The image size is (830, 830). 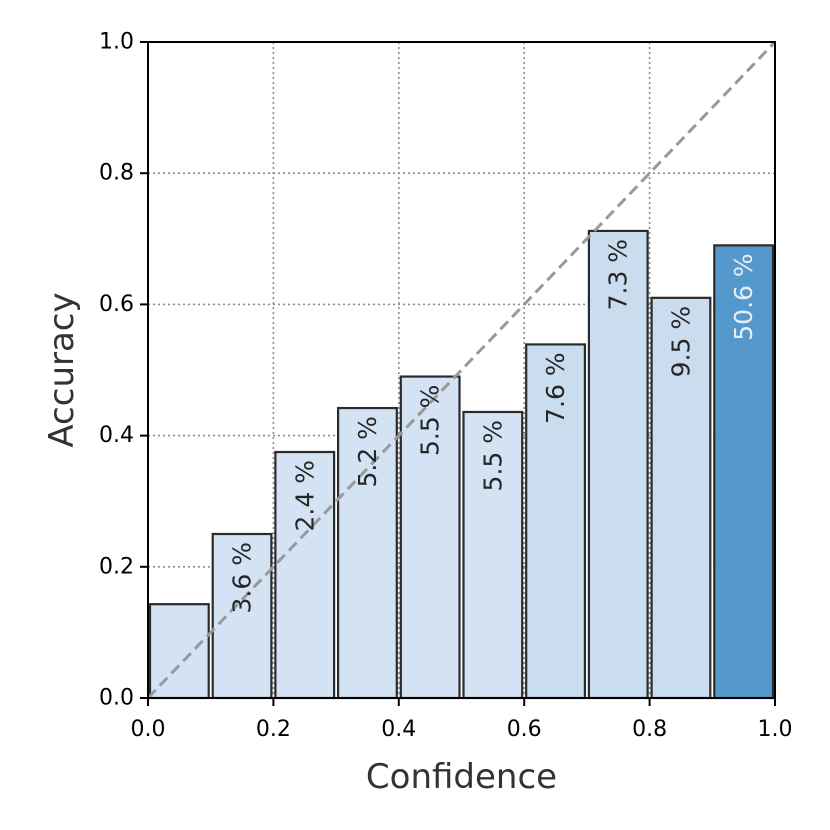 What do you see at coordinates (618, 274) in the screenshot?
I see `bar-label-7: 7.3 %` at bounding box center [618, 274].